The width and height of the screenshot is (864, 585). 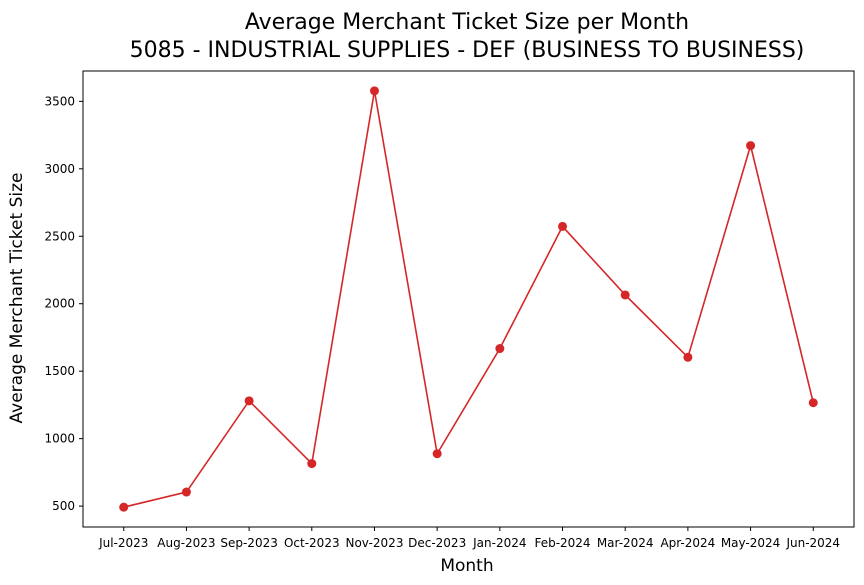 What do you see at coordinates (59, 101) in the screenshot?
I see `y-tick-label: 3500` at bounding box center [59, 101].